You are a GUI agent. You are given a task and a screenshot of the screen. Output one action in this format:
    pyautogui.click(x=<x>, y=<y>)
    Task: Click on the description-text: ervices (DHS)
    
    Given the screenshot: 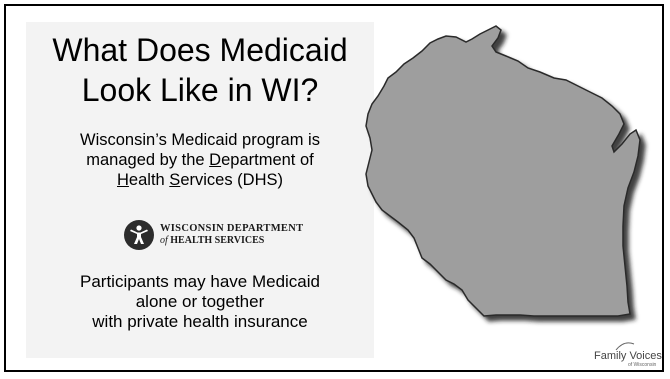 What is the action you would take?
    pyautogui.click(x=231, y=180)
    